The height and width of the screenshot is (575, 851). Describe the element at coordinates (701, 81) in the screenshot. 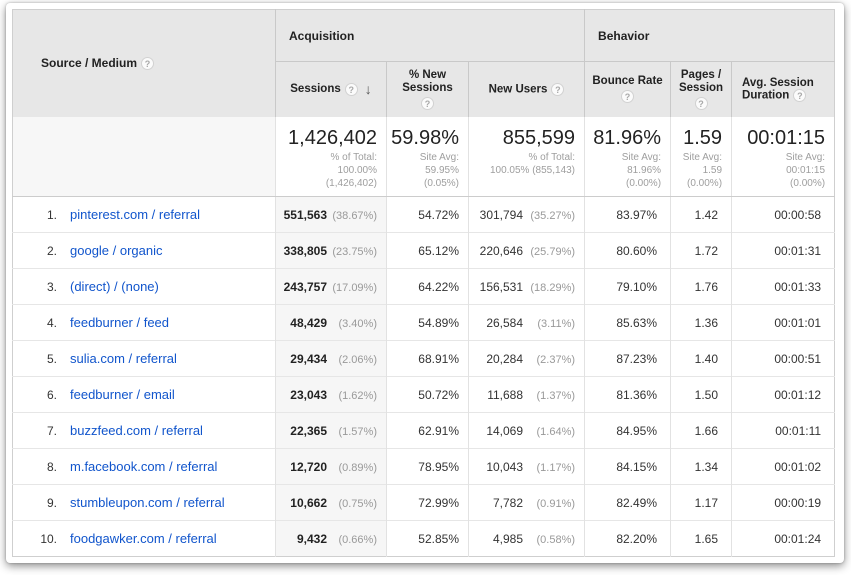

I see `pages-session-label: Pages / Session` at that location.